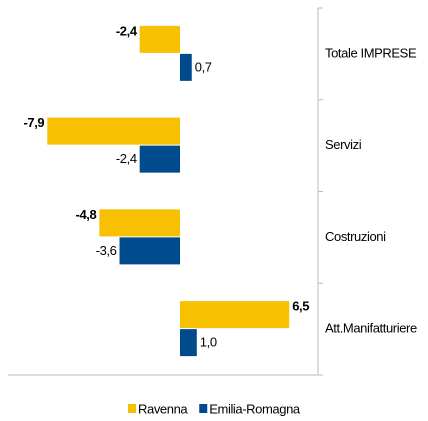  What do you see at coordinates (163, 408) in the screenshot?
I see `legend-label: Ravenna` at bounding box center [163, 408].